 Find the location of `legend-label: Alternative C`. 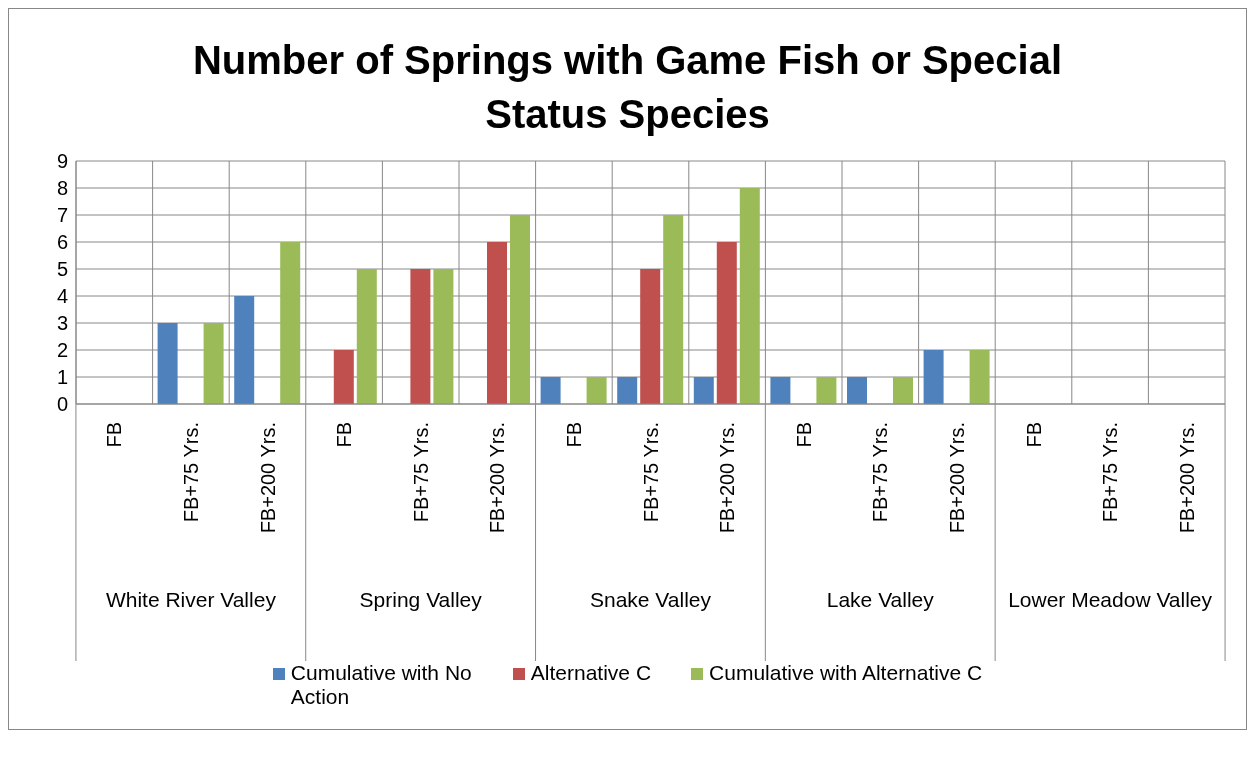

legend-label: Alternative C is located at coordinates (591, 673).